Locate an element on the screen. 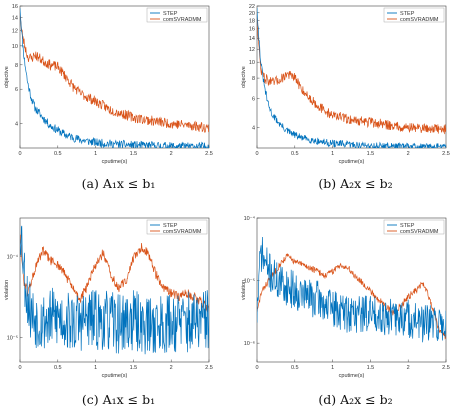  plot-area is located at coordinates (114, 290).